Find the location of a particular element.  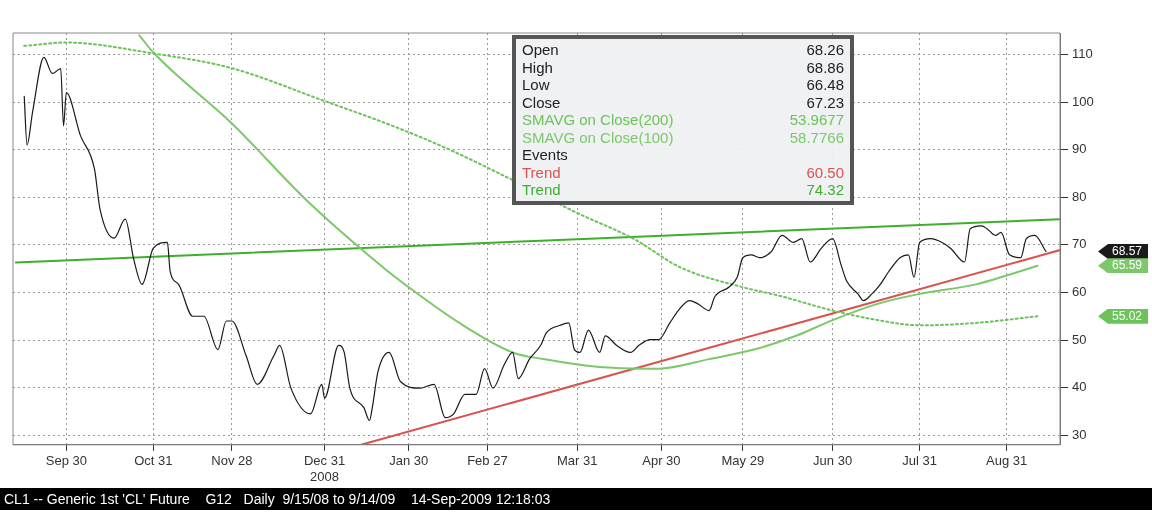

x-tick-label: Jun 30 is located at coordinates (833, 461).